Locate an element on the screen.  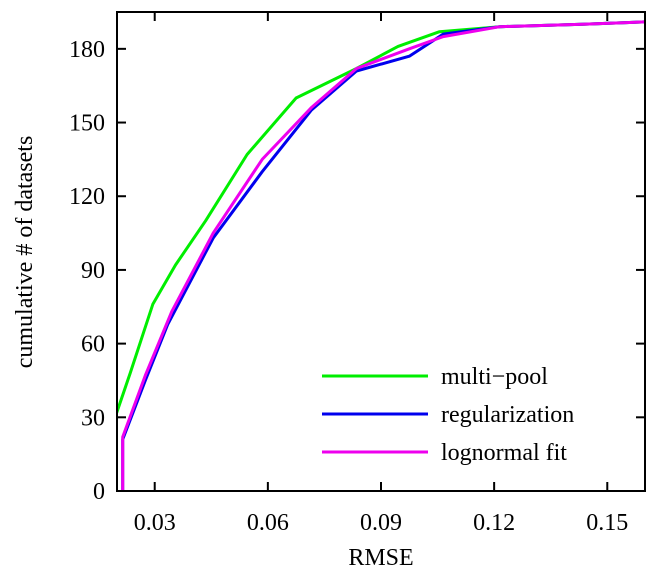
y-tick-label: 150 is located at coordinates (87, 124).